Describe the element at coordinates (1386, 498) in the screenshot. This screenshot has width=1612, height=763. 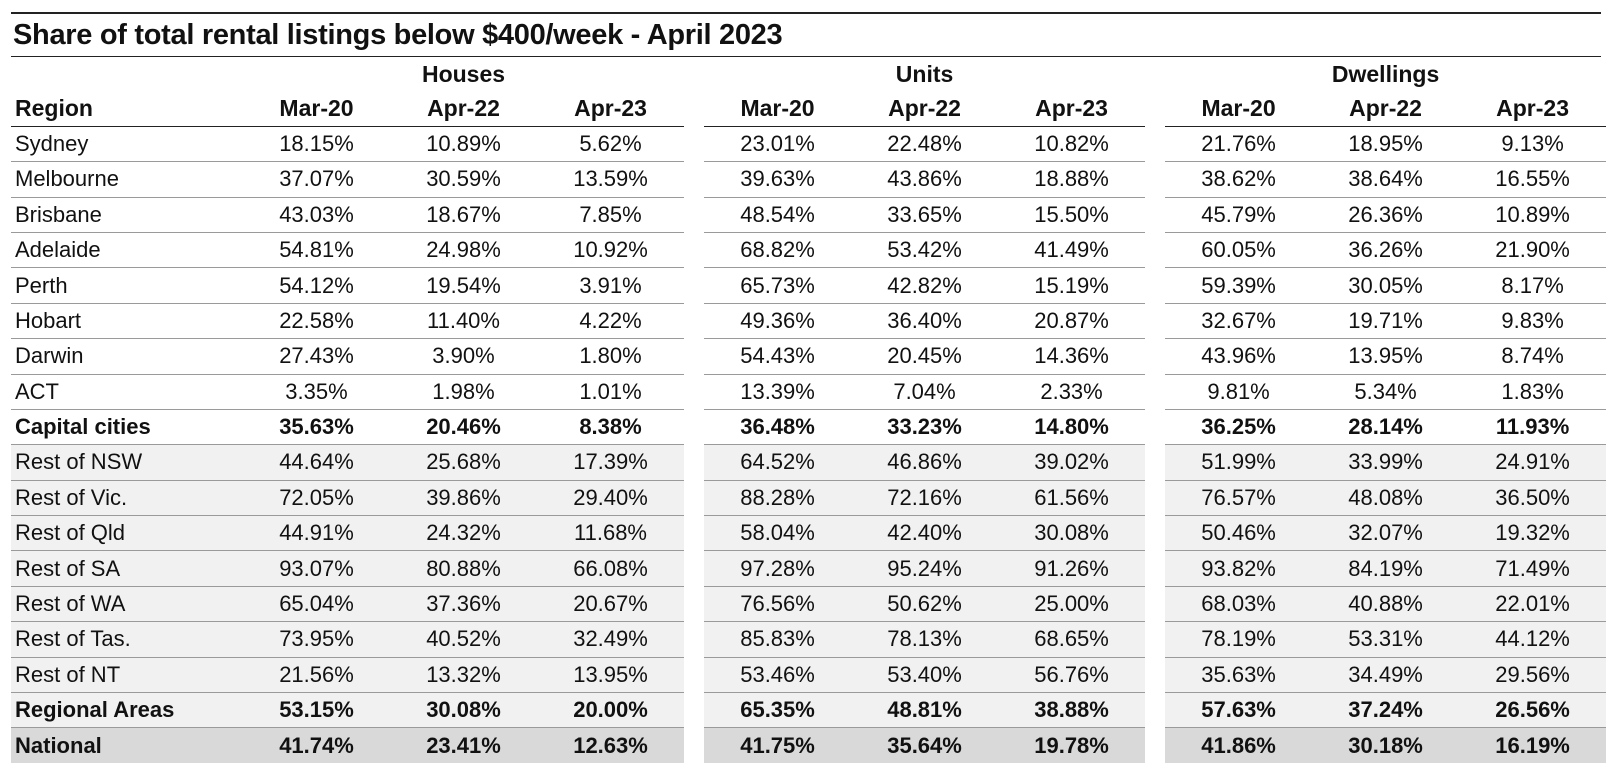
I see `value-cell: 48.08%` at that location.